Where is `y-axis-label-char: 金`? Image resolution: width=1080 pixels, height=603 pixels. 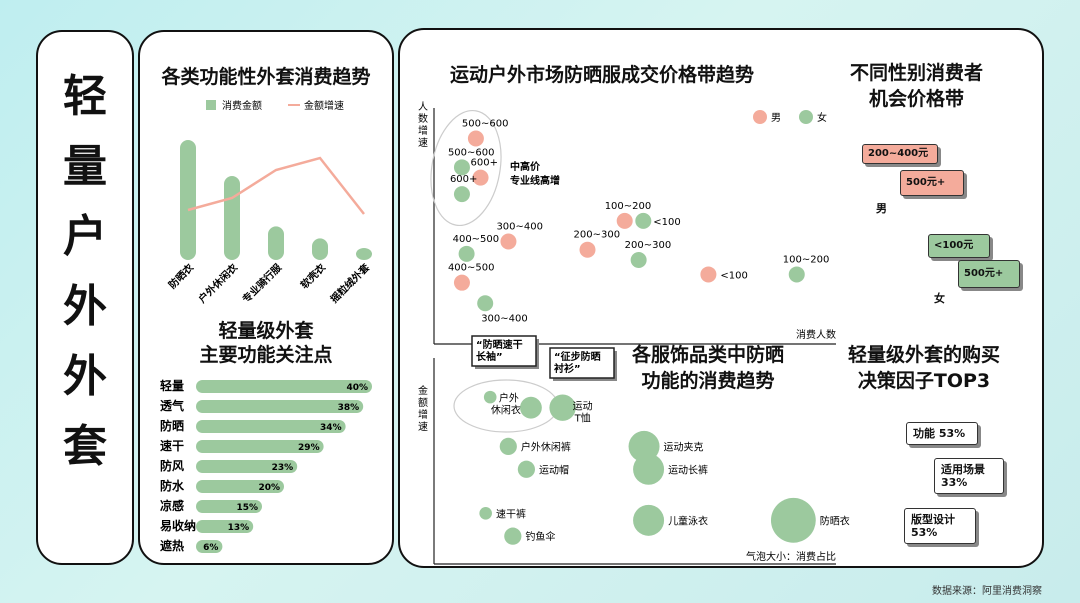 y-axis-label-char: 金 is located at coordinates (423, 390).